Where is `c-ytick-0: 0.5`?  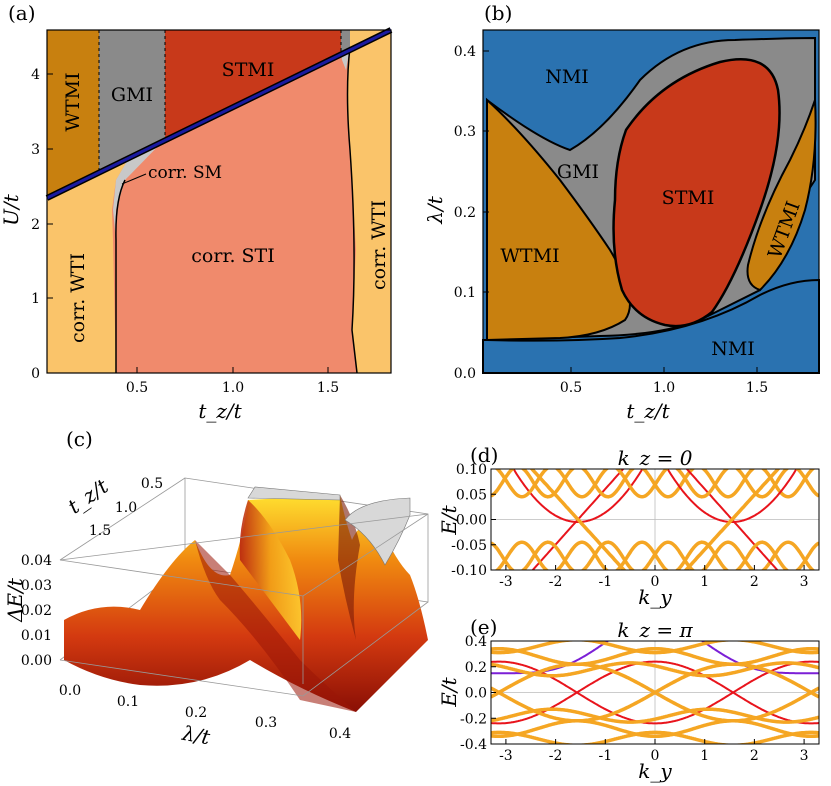
c-ytick-0: 0.5 is located at coordinates (152, 484).